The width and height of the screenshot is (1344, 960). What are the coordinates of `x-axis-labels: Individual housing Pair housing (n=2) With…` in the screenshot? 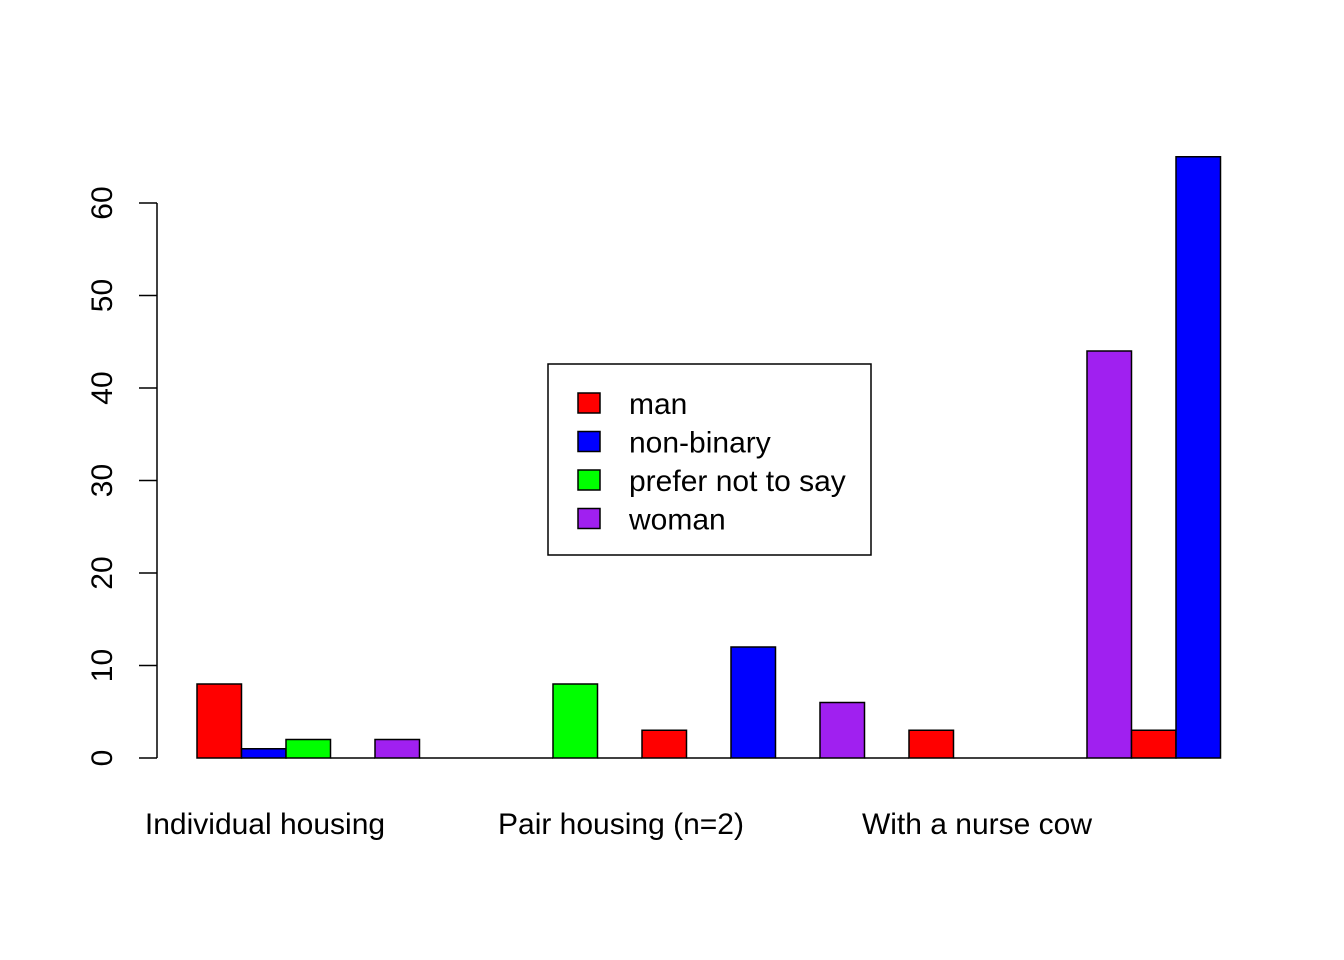 It's located at (618, 824).